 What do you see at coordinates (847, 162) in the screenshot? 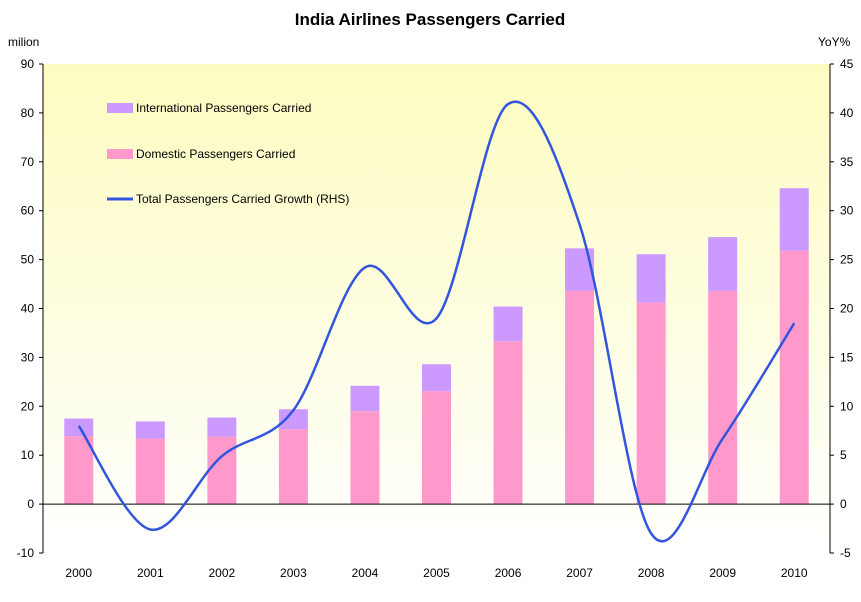
I see `right-tick-label: 35` at bounding box center [847, 162].